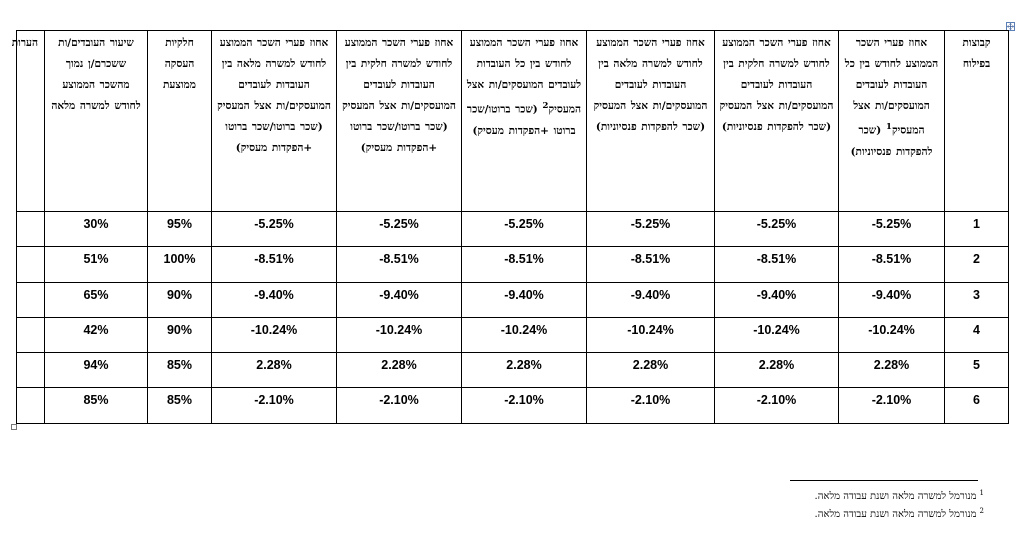 The height and width of the screenshot is (536, 1024). I want to click on cell-avg-part-gross: -9.40%, so click(399, 299).